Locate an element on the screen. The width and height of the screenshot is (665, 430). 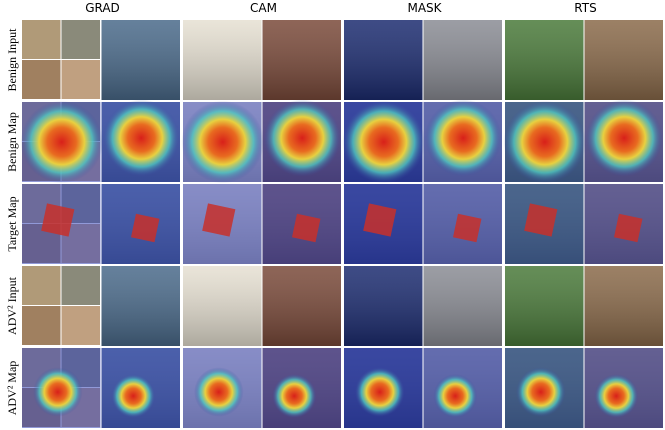
row-label: ADV² Map is located at coordinates (12, 388).